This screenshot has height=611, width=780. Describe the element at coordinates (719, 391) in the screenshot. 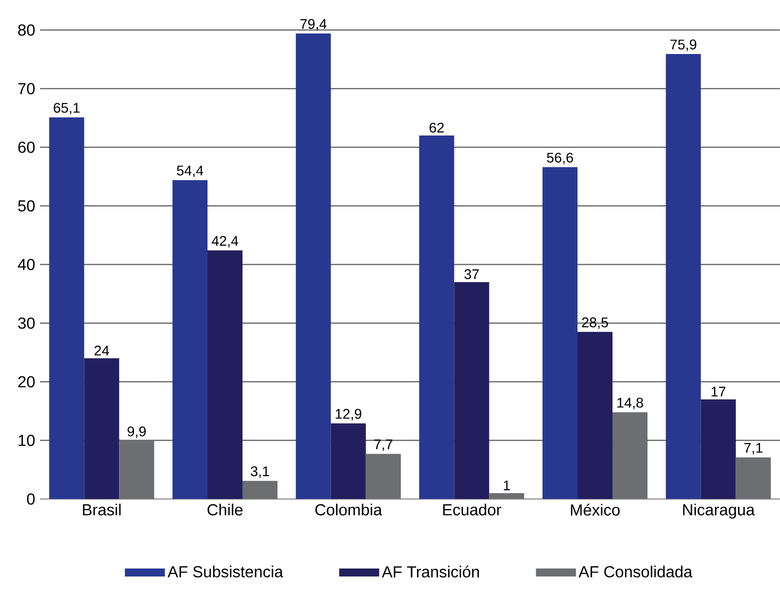

I see `data-label: 17` at that location.